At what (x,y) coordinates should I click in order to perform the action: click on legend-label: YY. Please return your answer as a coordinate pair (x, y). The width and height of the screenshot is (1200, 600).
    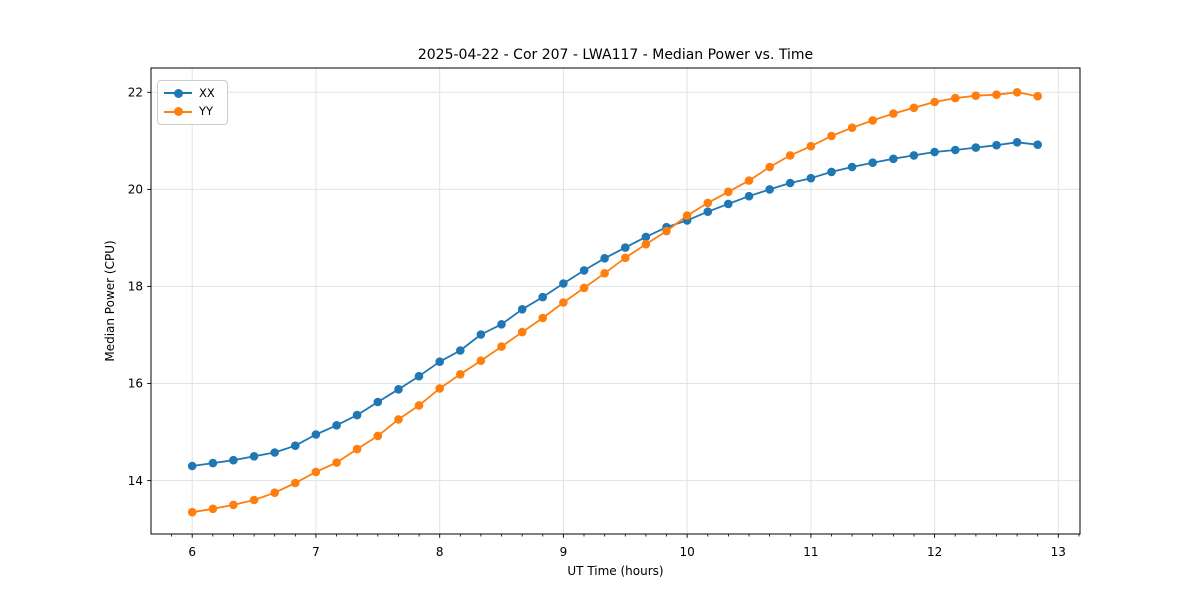
    Looking at the image, I should click on (206, 111).